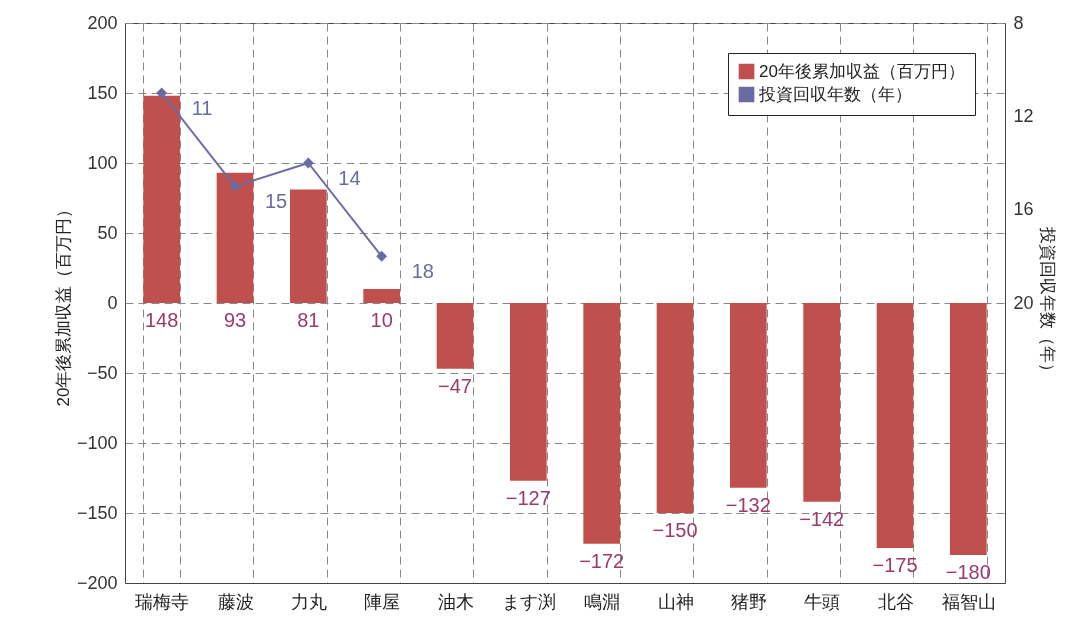 This screenshot has width=1088, height=624. What do you see at coordinates (822, 601) in the screenshot?
I see `x-tick-label: 牛頭` at bounding box center [822, 601].